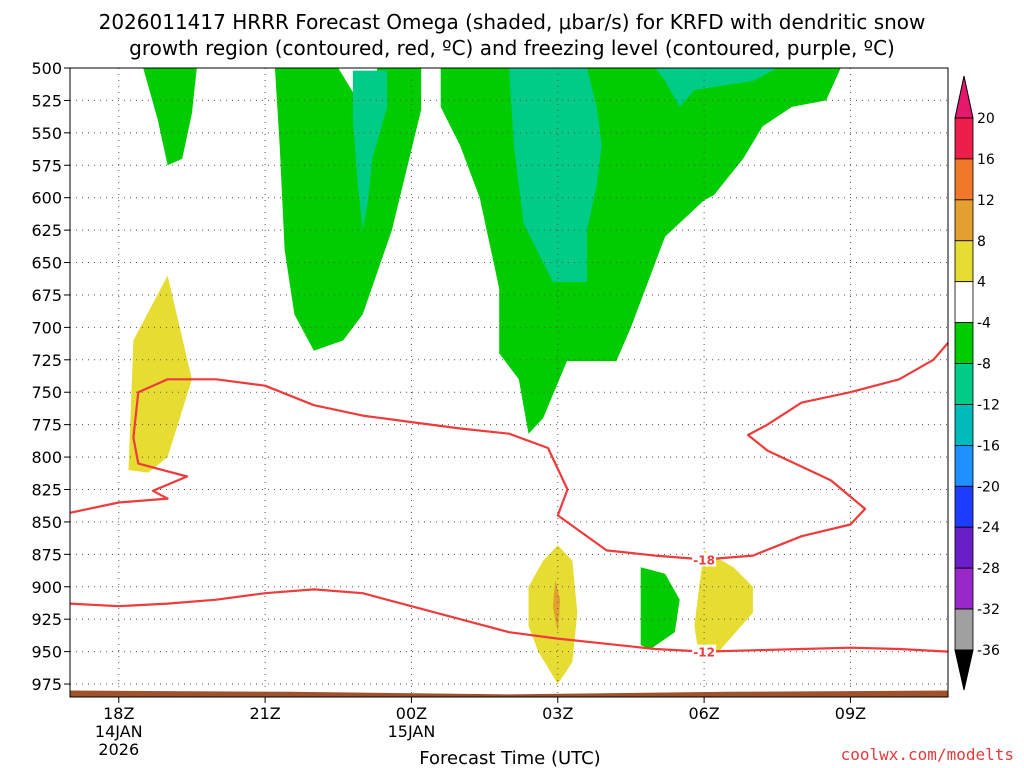 Image resolution: width=1024 pixels, height=768 pixels. What do you see at coordinates (988, 569) in the screenshot?
I see `colorbar-label: -28` at bounding box center [988, 569].